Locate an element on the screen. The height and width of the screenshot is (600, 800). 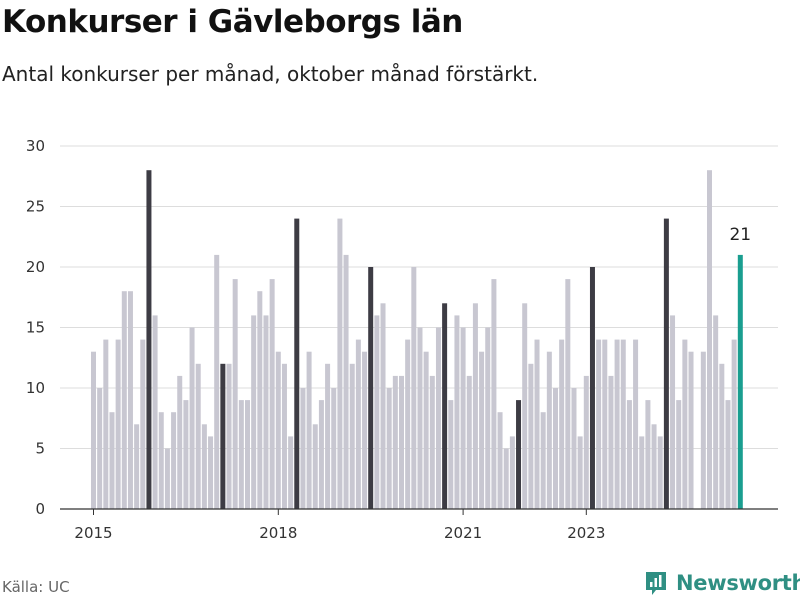
latest-value-label: 21 is located at coordinates (740, 235).